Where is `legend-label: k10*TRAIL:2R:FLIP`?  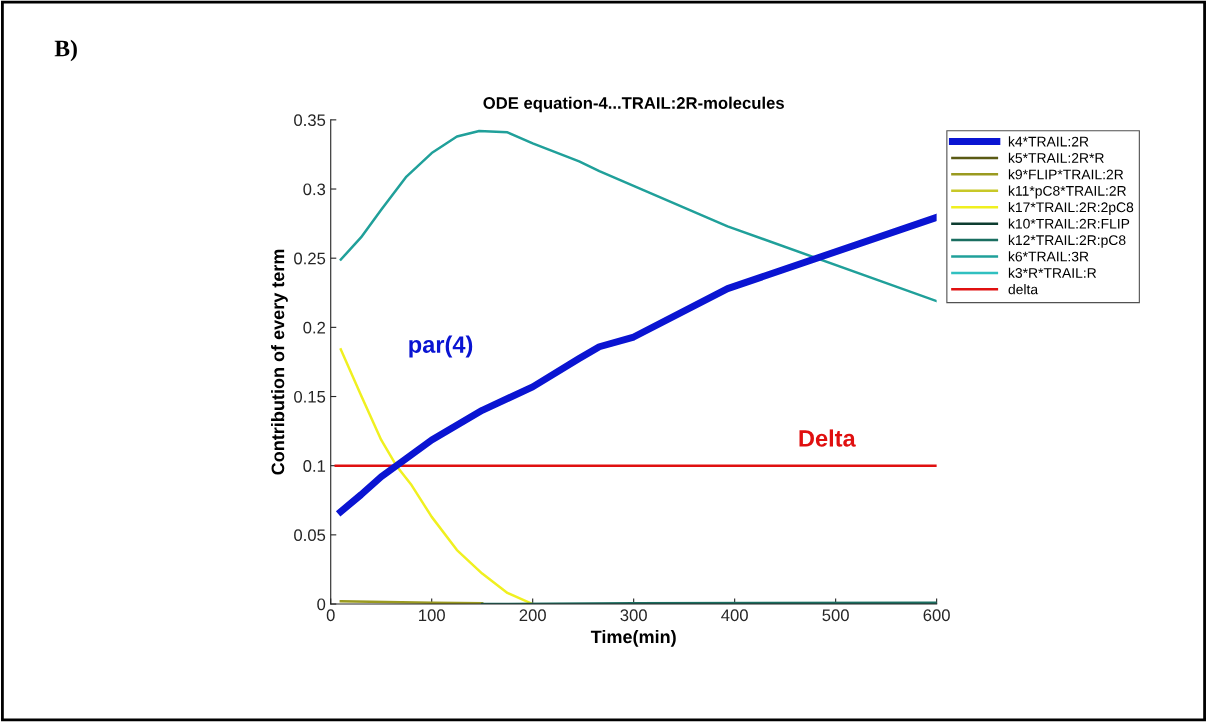 legend-label: k10*TRAIL:2R:FLIP is located at coordinates (1069, 223).